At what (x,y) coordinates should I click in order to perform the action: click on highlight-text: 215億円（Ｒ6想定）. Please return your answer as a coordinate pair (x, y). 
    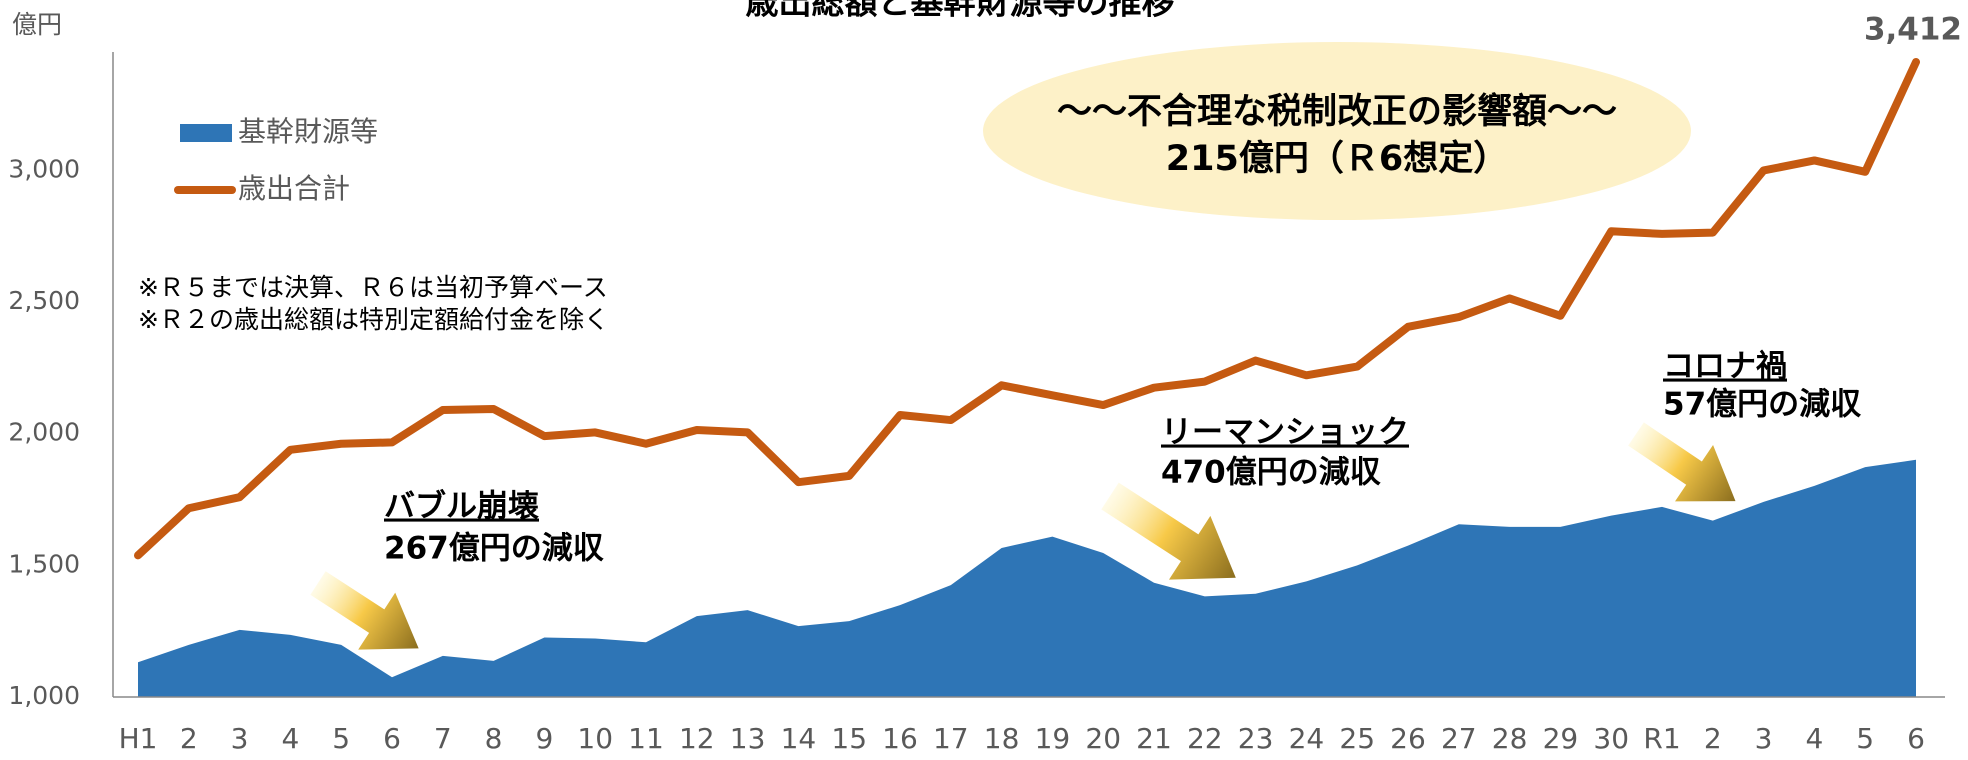
    Looking at the image, I should click on (1337, 159).